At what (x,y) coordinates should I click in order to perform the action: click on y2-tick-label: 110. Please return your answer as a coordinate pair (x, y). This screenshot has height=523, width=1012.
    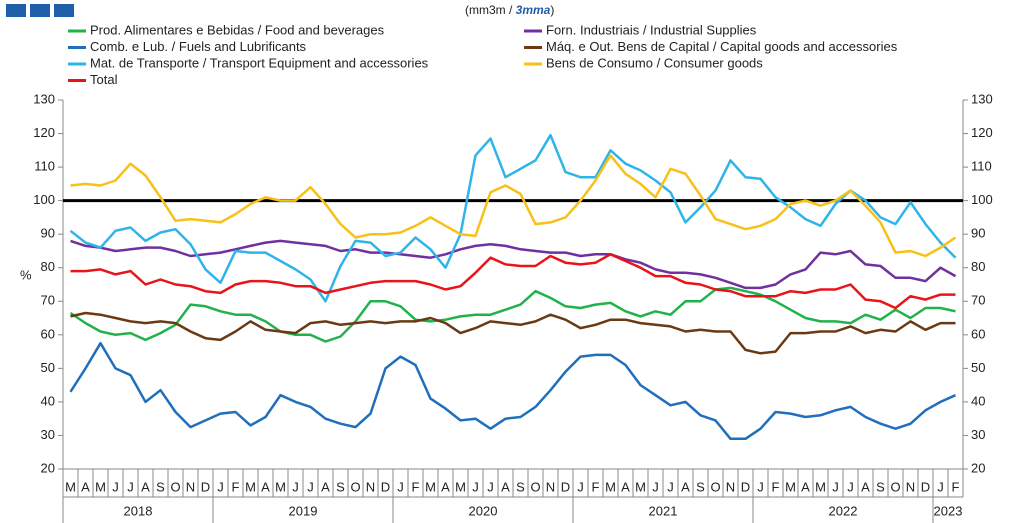
    Looking at the image, I should click on (981, 166).